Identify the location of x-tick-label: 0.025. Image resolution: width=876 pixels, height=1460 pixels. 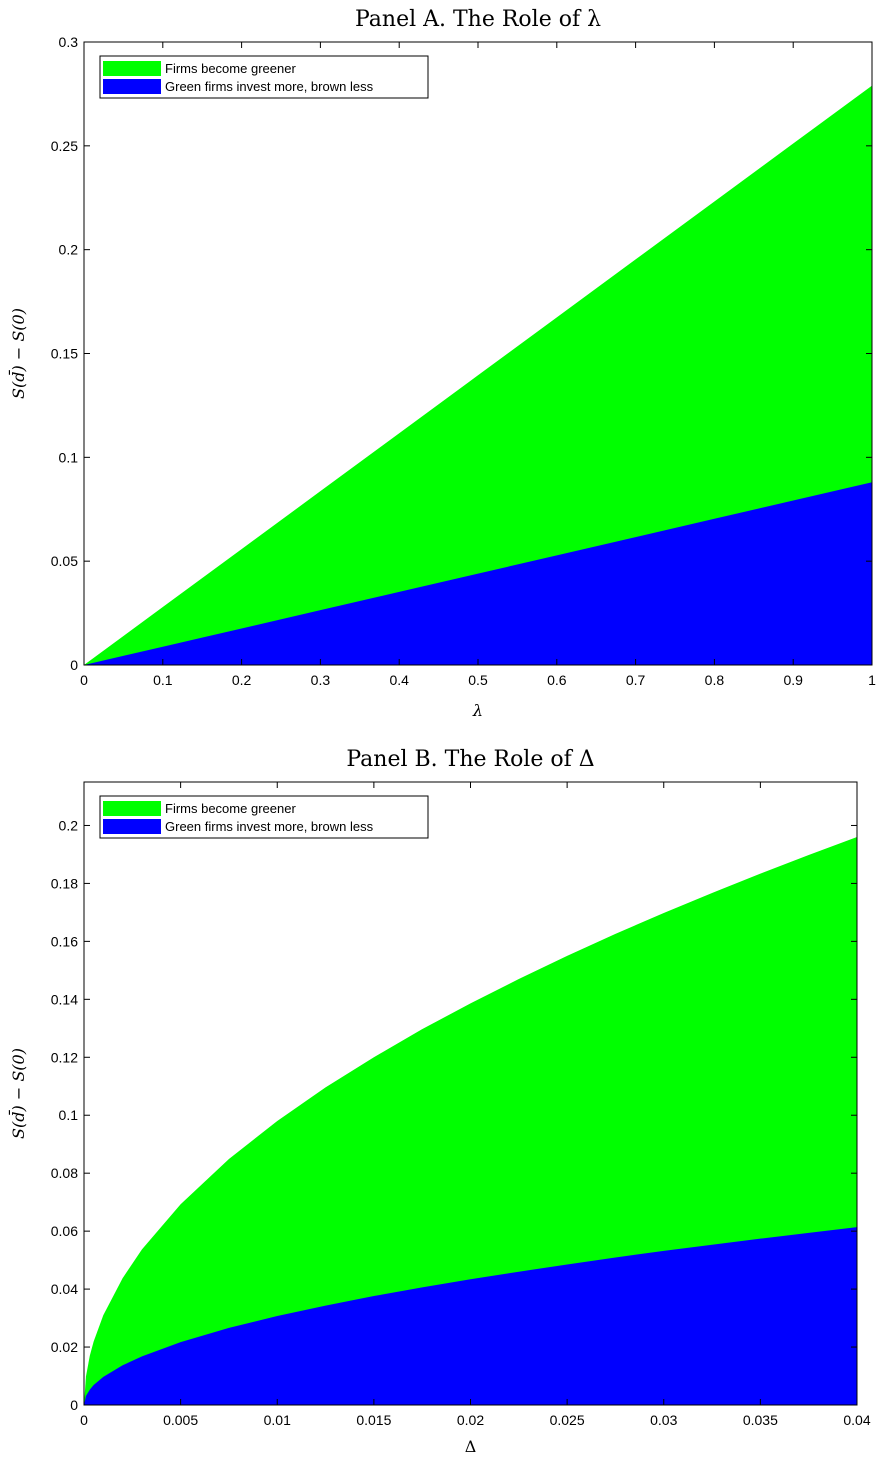
(567, 1420).